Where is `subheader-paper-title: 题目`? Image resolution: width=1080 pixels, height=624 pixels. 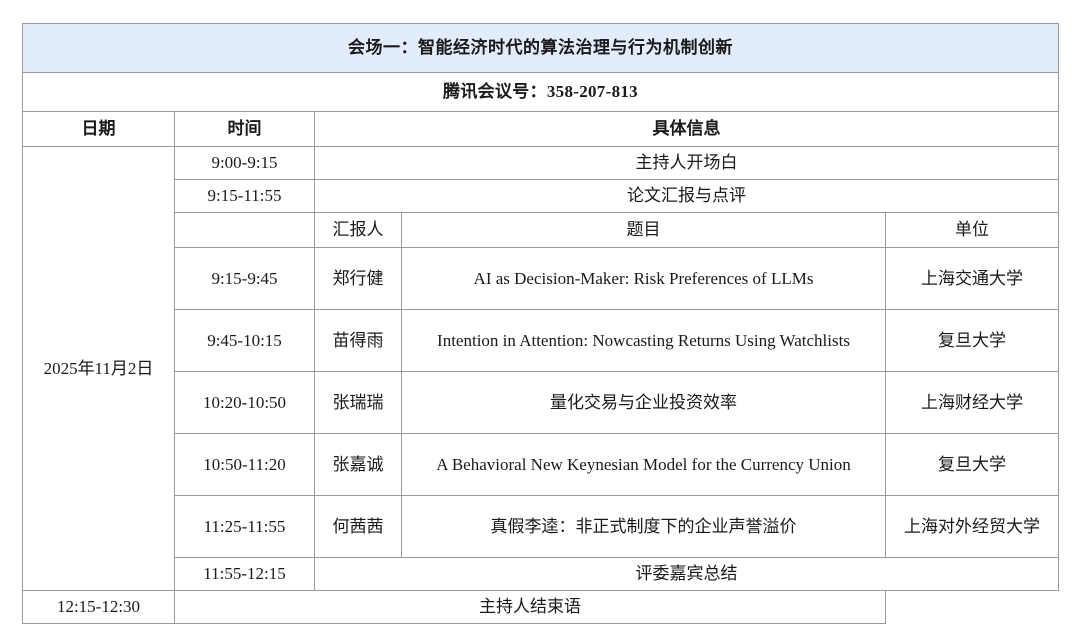 subheader-paper-title: 题目 is located at coordinates (643, 230).